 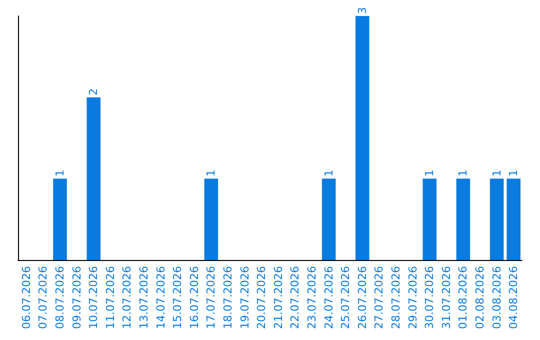 What do you see at coordinates (396, 298) in the screenshot?
I see `x-tick-label: 28.07.2026` at bounding box center [396, 298].